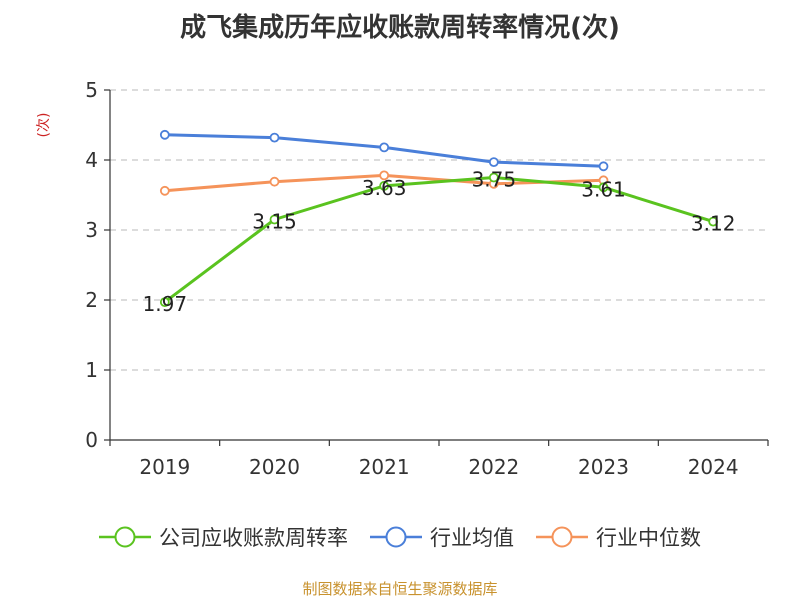 The width and height of the screenshot is (800, 600). I want to click on series-0-point-2020, so click(274, 219).